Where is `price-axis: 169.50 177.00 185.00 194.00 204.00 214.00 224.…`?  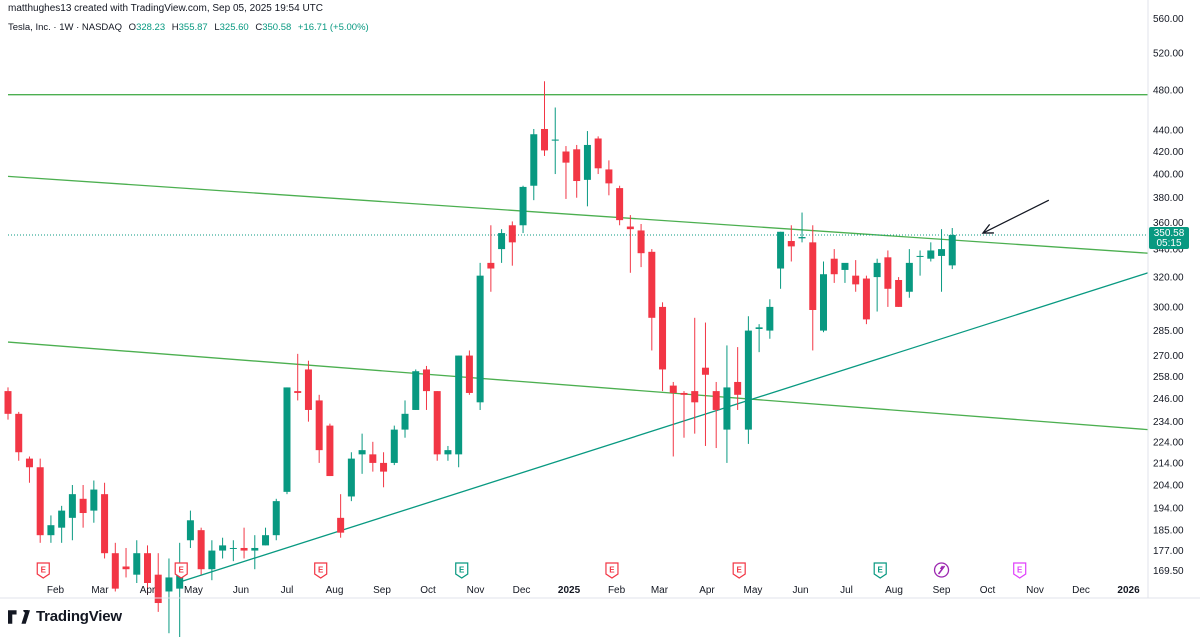 price-axis: 169.50 177.00 185.00 194.00 204.00 214.00 224.… is located at coordinates (1168, 295).